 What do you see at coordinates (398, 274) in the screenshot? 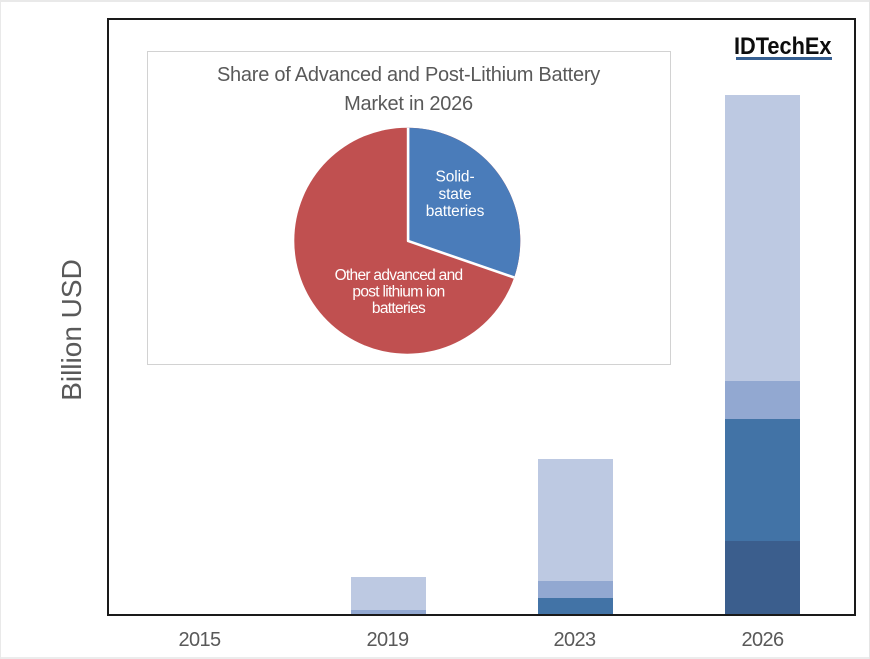
I see `svg-text: Other advanced and` at bounding box center [398, 274].